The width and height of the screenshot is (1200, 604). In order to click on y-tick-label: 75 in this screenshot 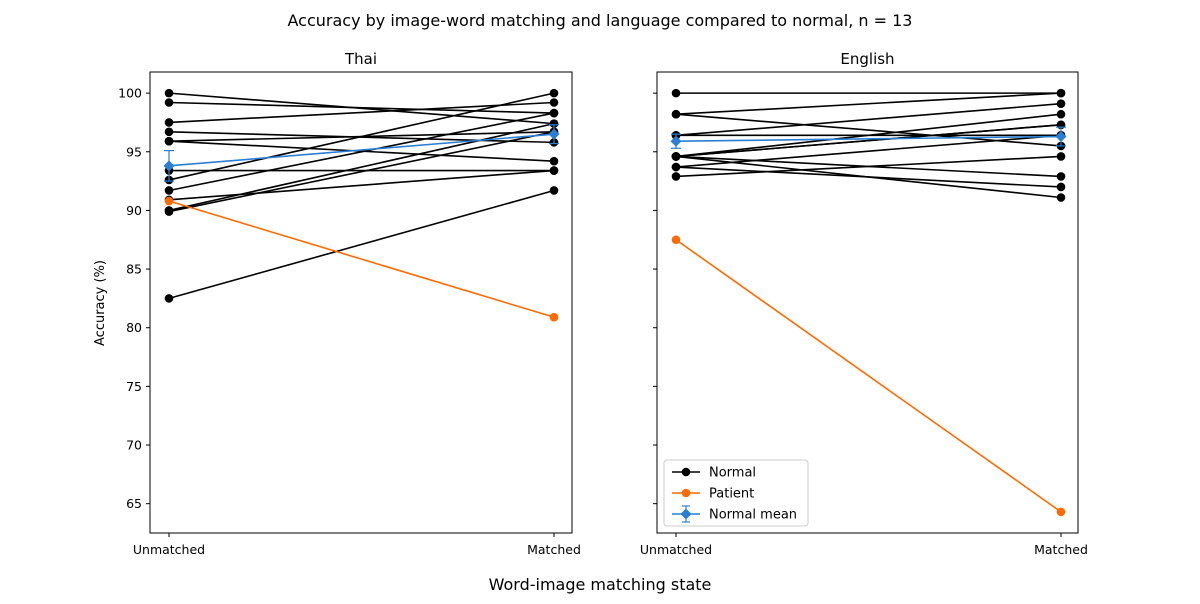, I will do `click(134, 386)`.